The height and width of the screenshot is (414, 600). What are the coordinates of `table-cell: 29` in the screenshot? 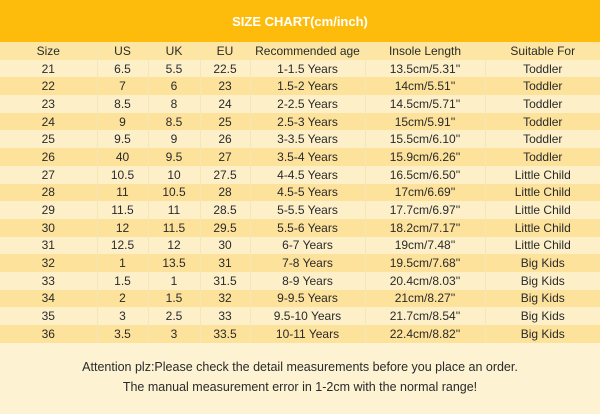 It's located at (48, 210).